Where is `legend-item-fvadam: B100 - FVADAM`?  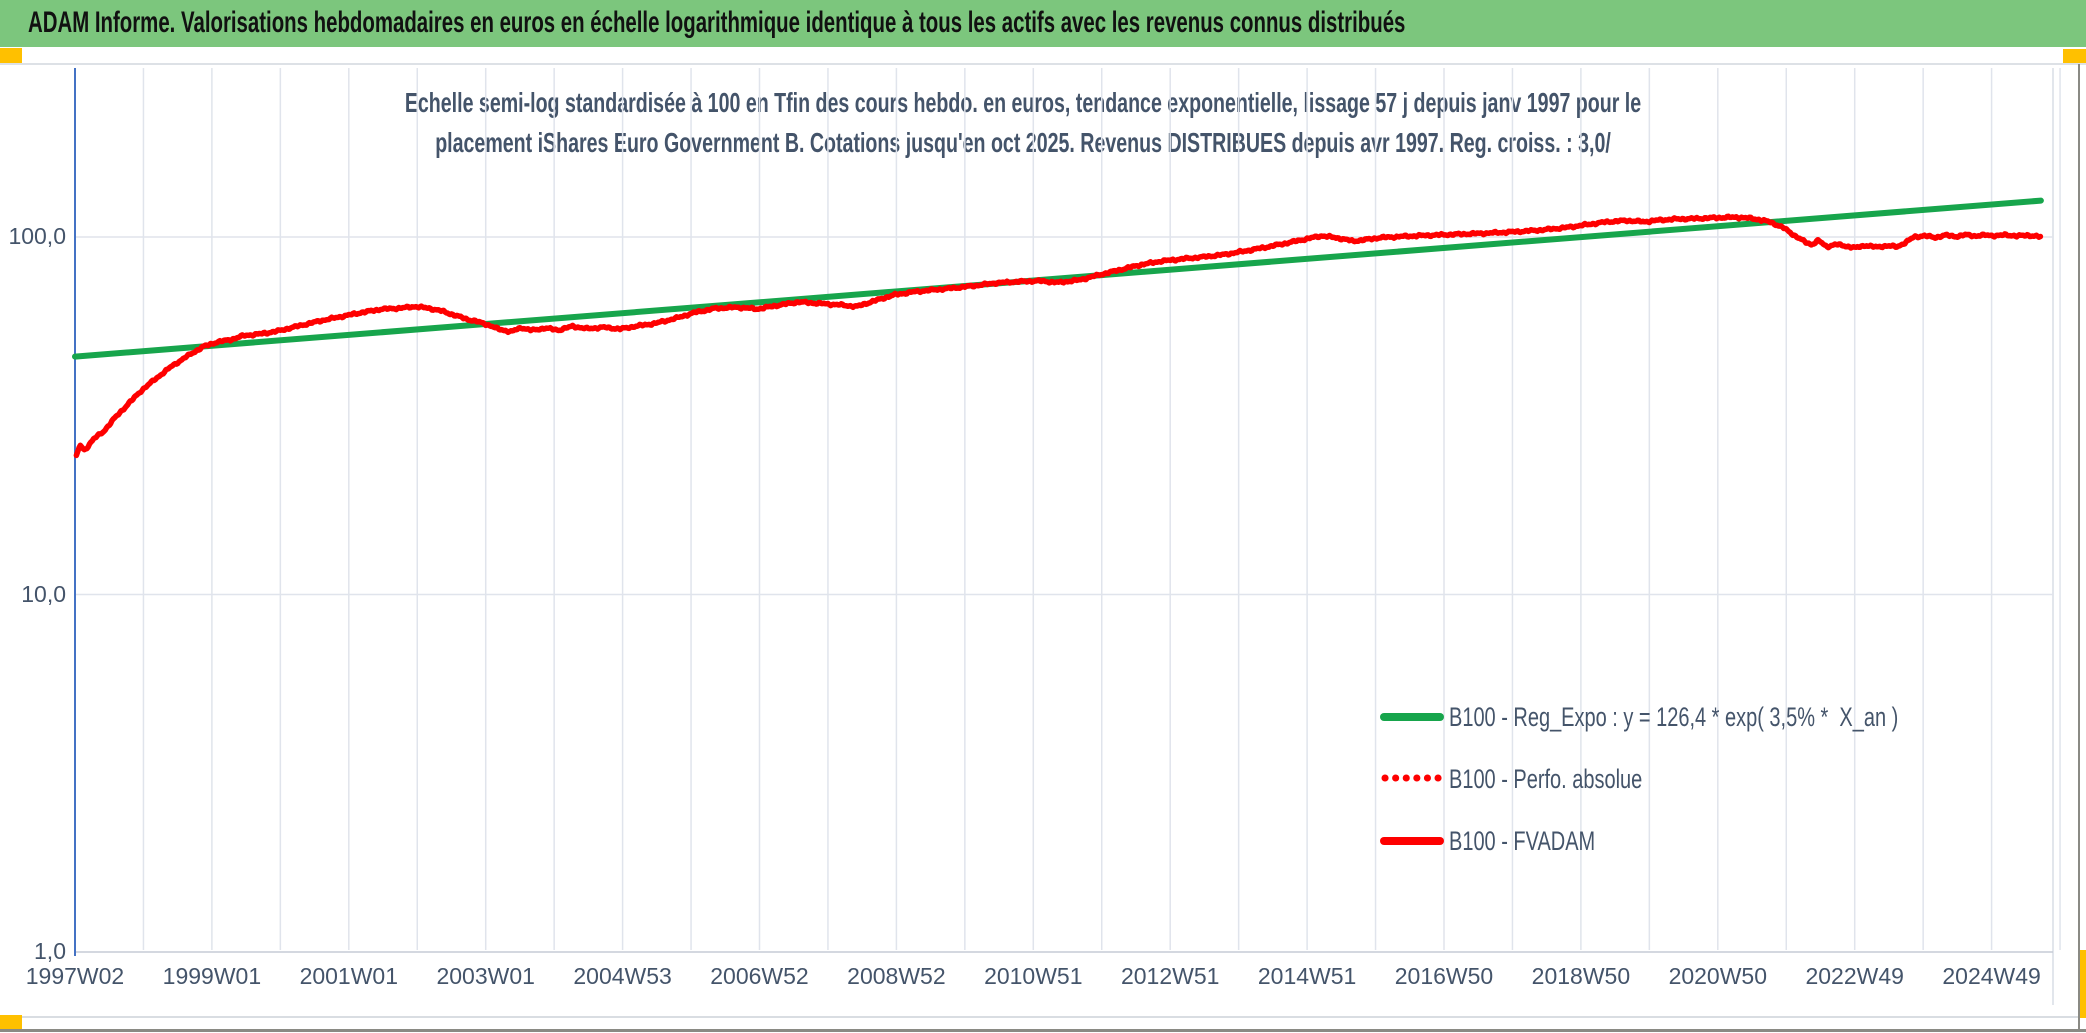 legend-item-fvadam: B100 - FVADAM is located at coordinates (1718, 841).